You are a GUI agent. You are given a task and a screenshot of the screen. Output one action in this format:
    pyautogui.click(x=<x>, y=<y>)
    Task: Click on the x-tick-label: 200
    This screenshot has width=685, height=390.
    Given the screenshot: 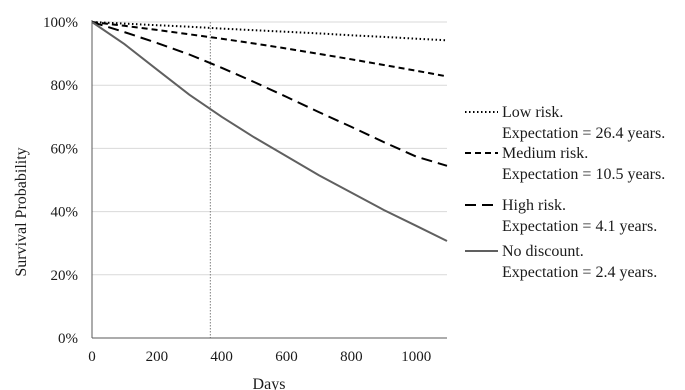 What is the action you would take?
    pyautogui.click(x=157, y=357)
    